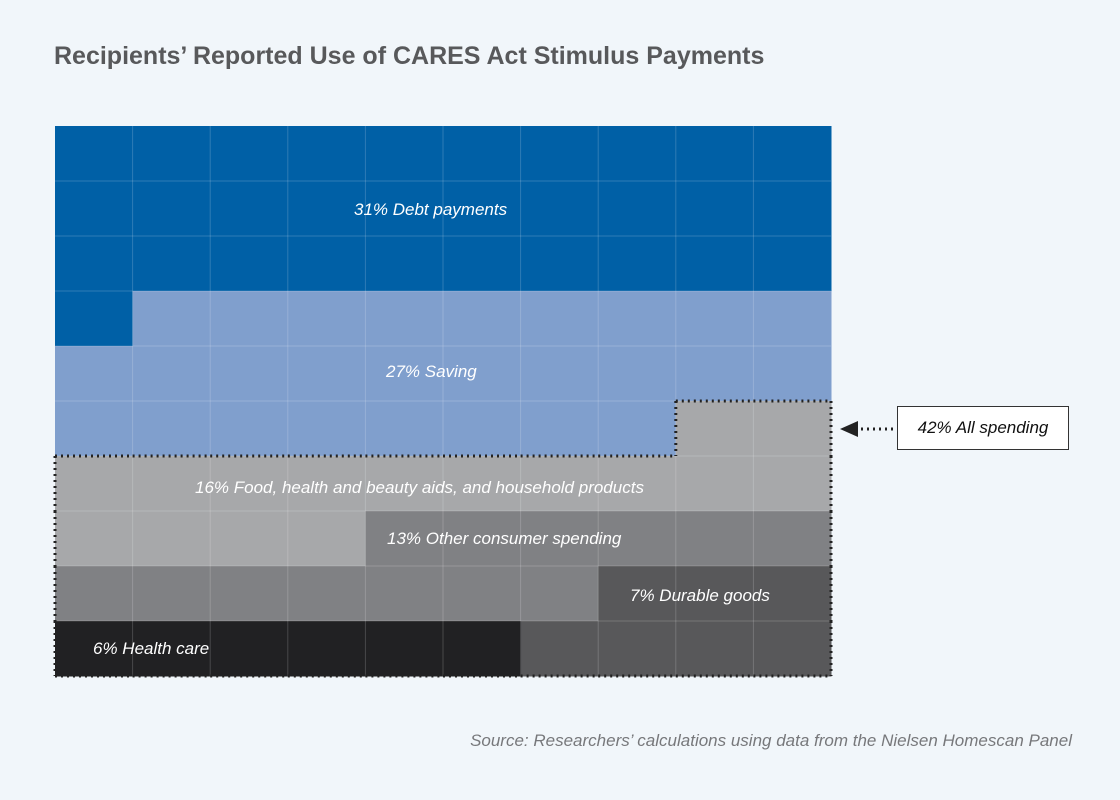 This screenshot has height=800, width=1120. I want to click on label-durable: 7% Durable goods, so click(700, 595).